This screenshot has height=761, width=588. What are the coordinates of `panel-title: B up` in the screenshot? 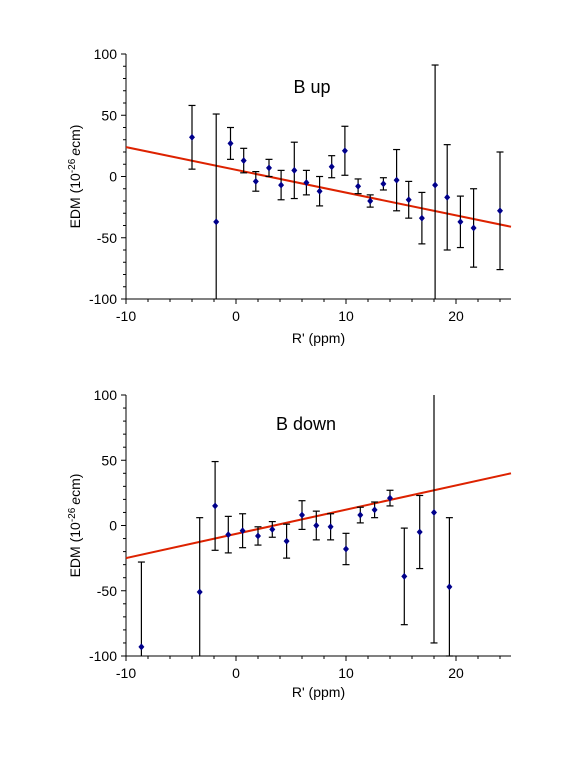 It's located at (311, 87).